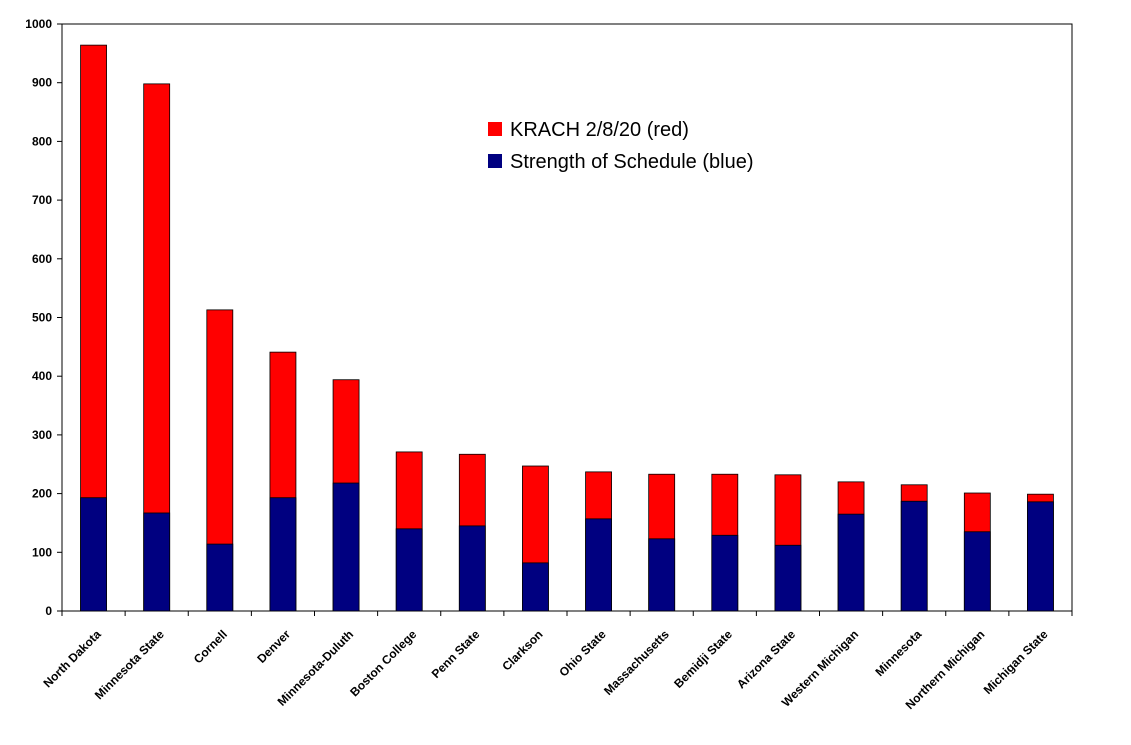 The image size is (1131, 745). What do you see at coordinates (42, 259) in the screenshot?
I see `y-tick-label: 600` at bounding box center [42, 259].